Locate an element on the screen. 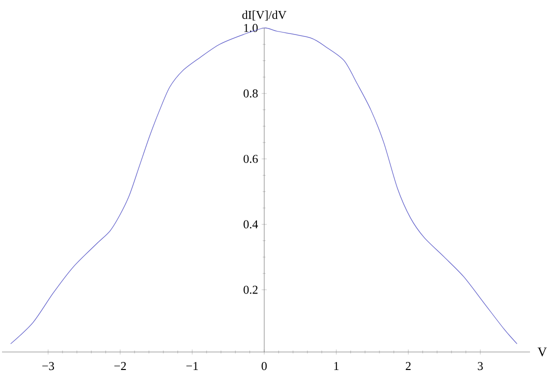 This screenshot has width=554, height=380. x-tick-label: 3 is located at coordinates (480, 366).